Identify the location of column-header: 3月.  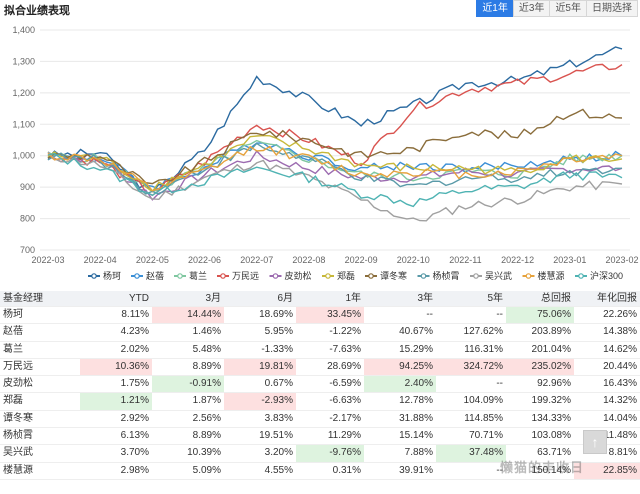
(213, 298).